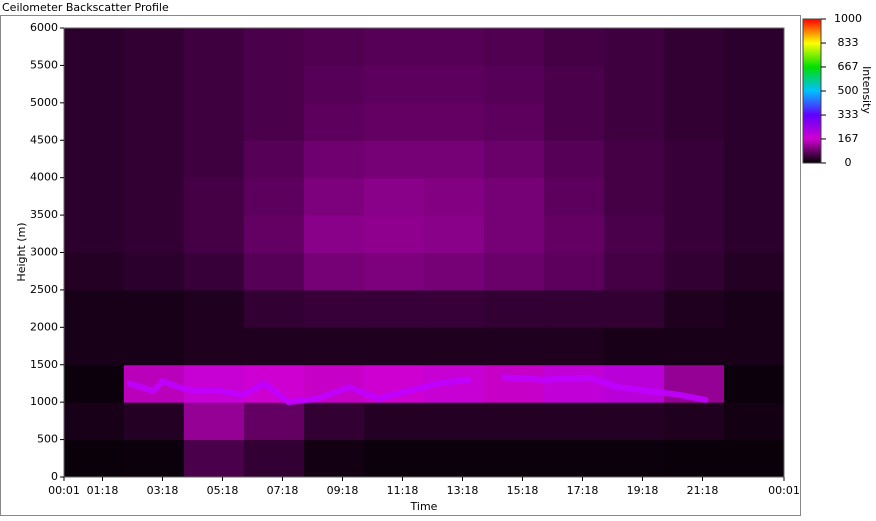 Image resolution: width=876 pixels, height=521 pixels. Describe the element at coordinates (44, 326) in the screenshot. I see `y-tick-label: 2000` at that location.